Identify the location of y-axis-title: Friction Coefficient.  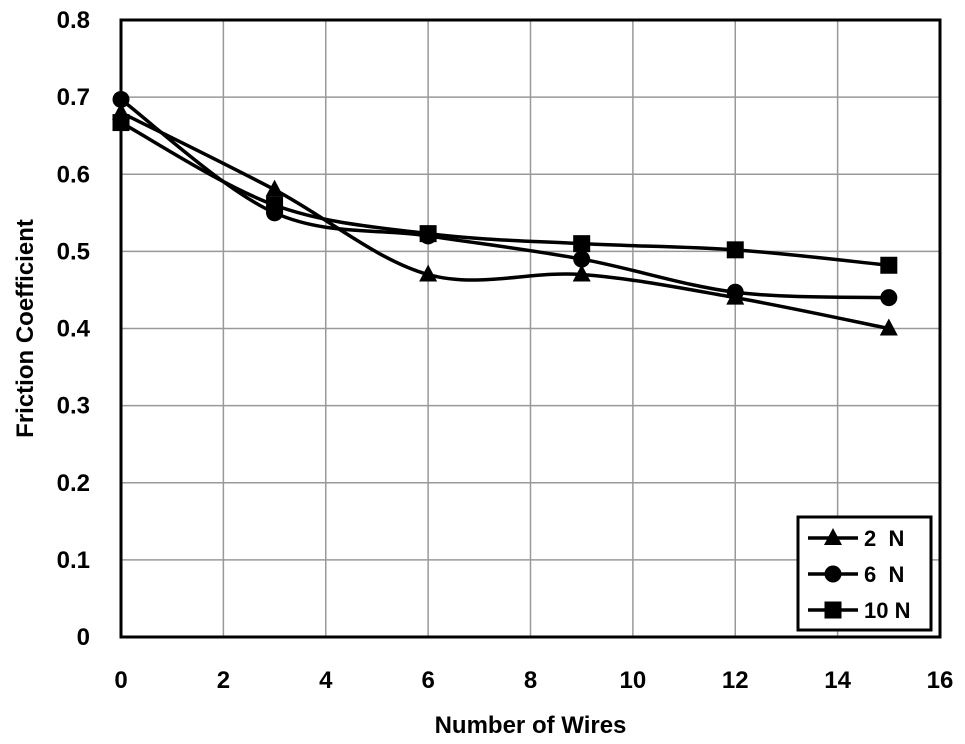
(25, 328).